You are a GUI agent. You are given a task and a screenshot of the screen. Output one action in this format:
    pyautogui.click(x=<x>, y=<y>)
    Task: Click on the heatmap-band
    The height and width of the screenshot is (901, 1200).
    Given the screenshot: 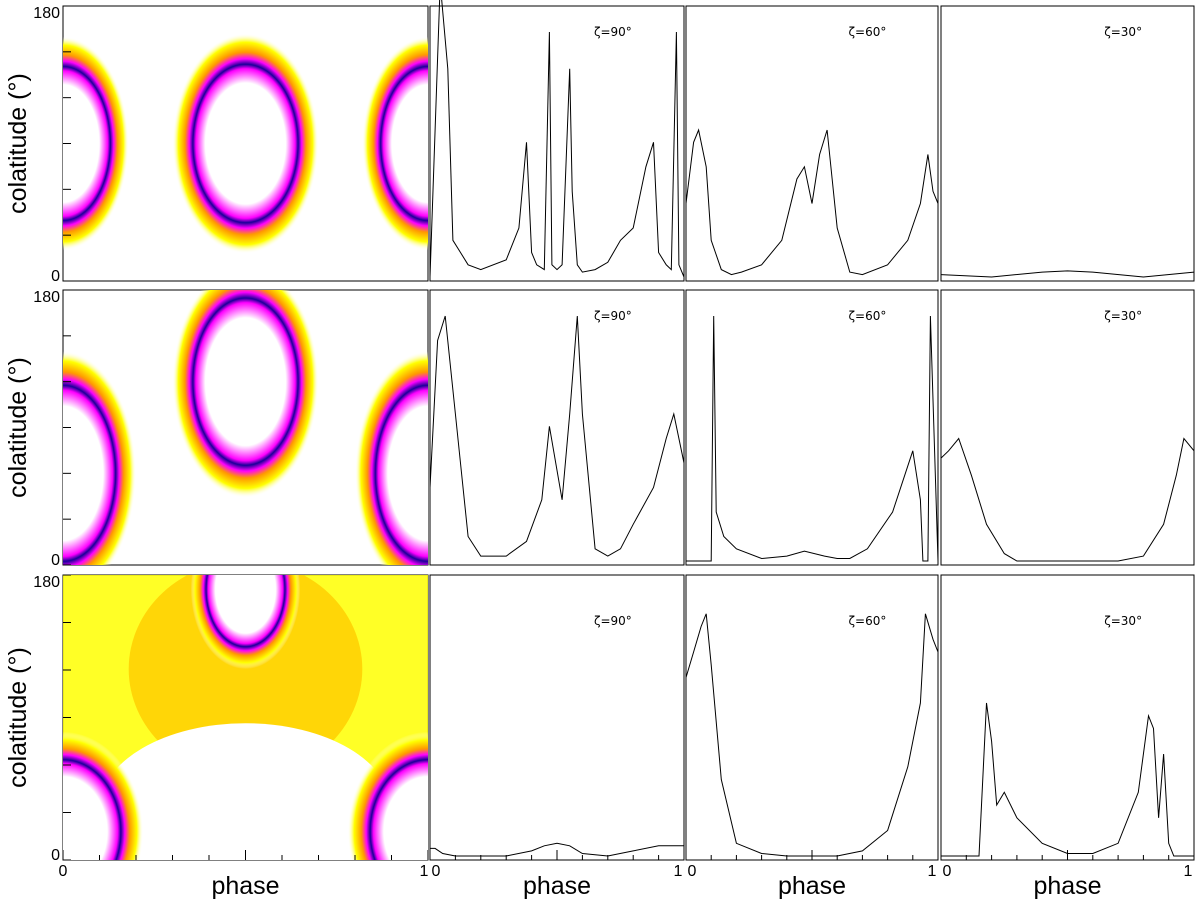 What is the action you would take?
    pyautogui.click(x=245, y=676)
    